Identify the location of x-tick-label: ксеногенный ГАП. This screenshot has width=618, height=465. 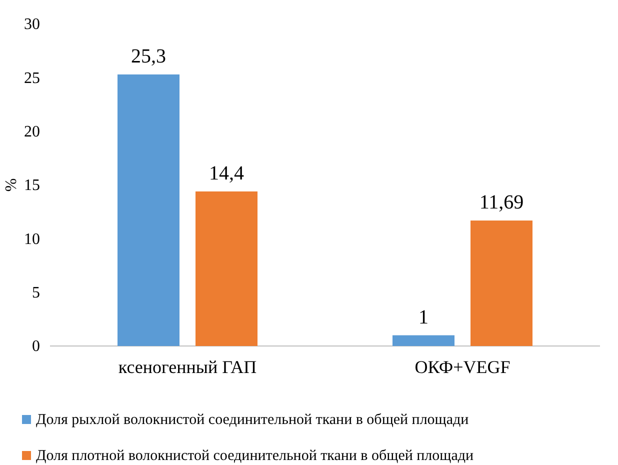
(187, 366).